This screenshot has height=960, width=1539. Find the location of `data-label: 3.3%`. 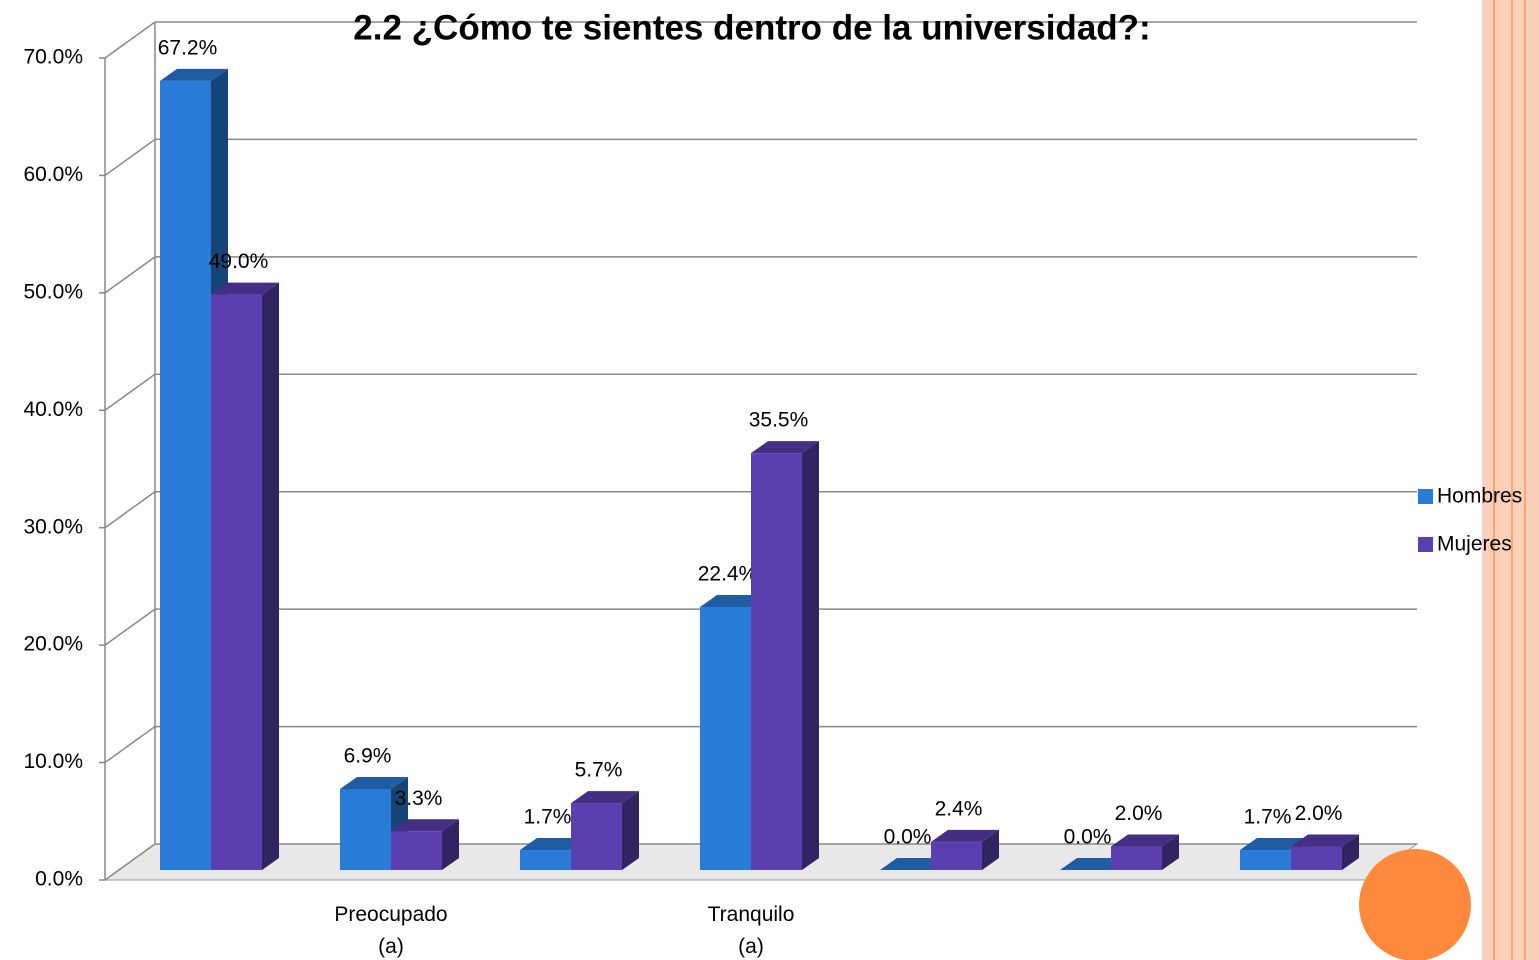

data-label: 3.3% is located at coordinates (419, 798).